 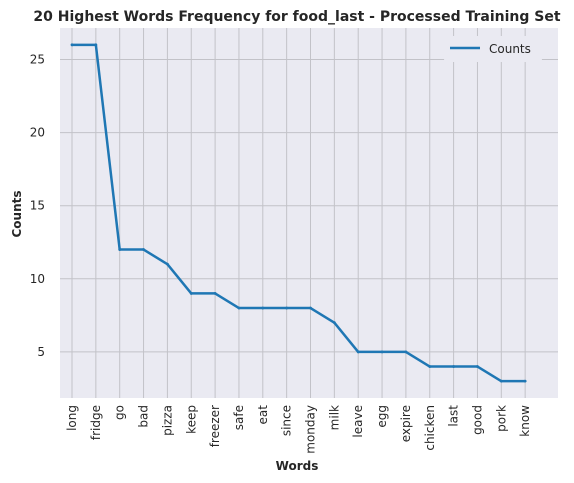 What do you see at coordinates (454, 416) in the screenshot?
I see `x-tick-label: last` at bounding box center [454, 416].